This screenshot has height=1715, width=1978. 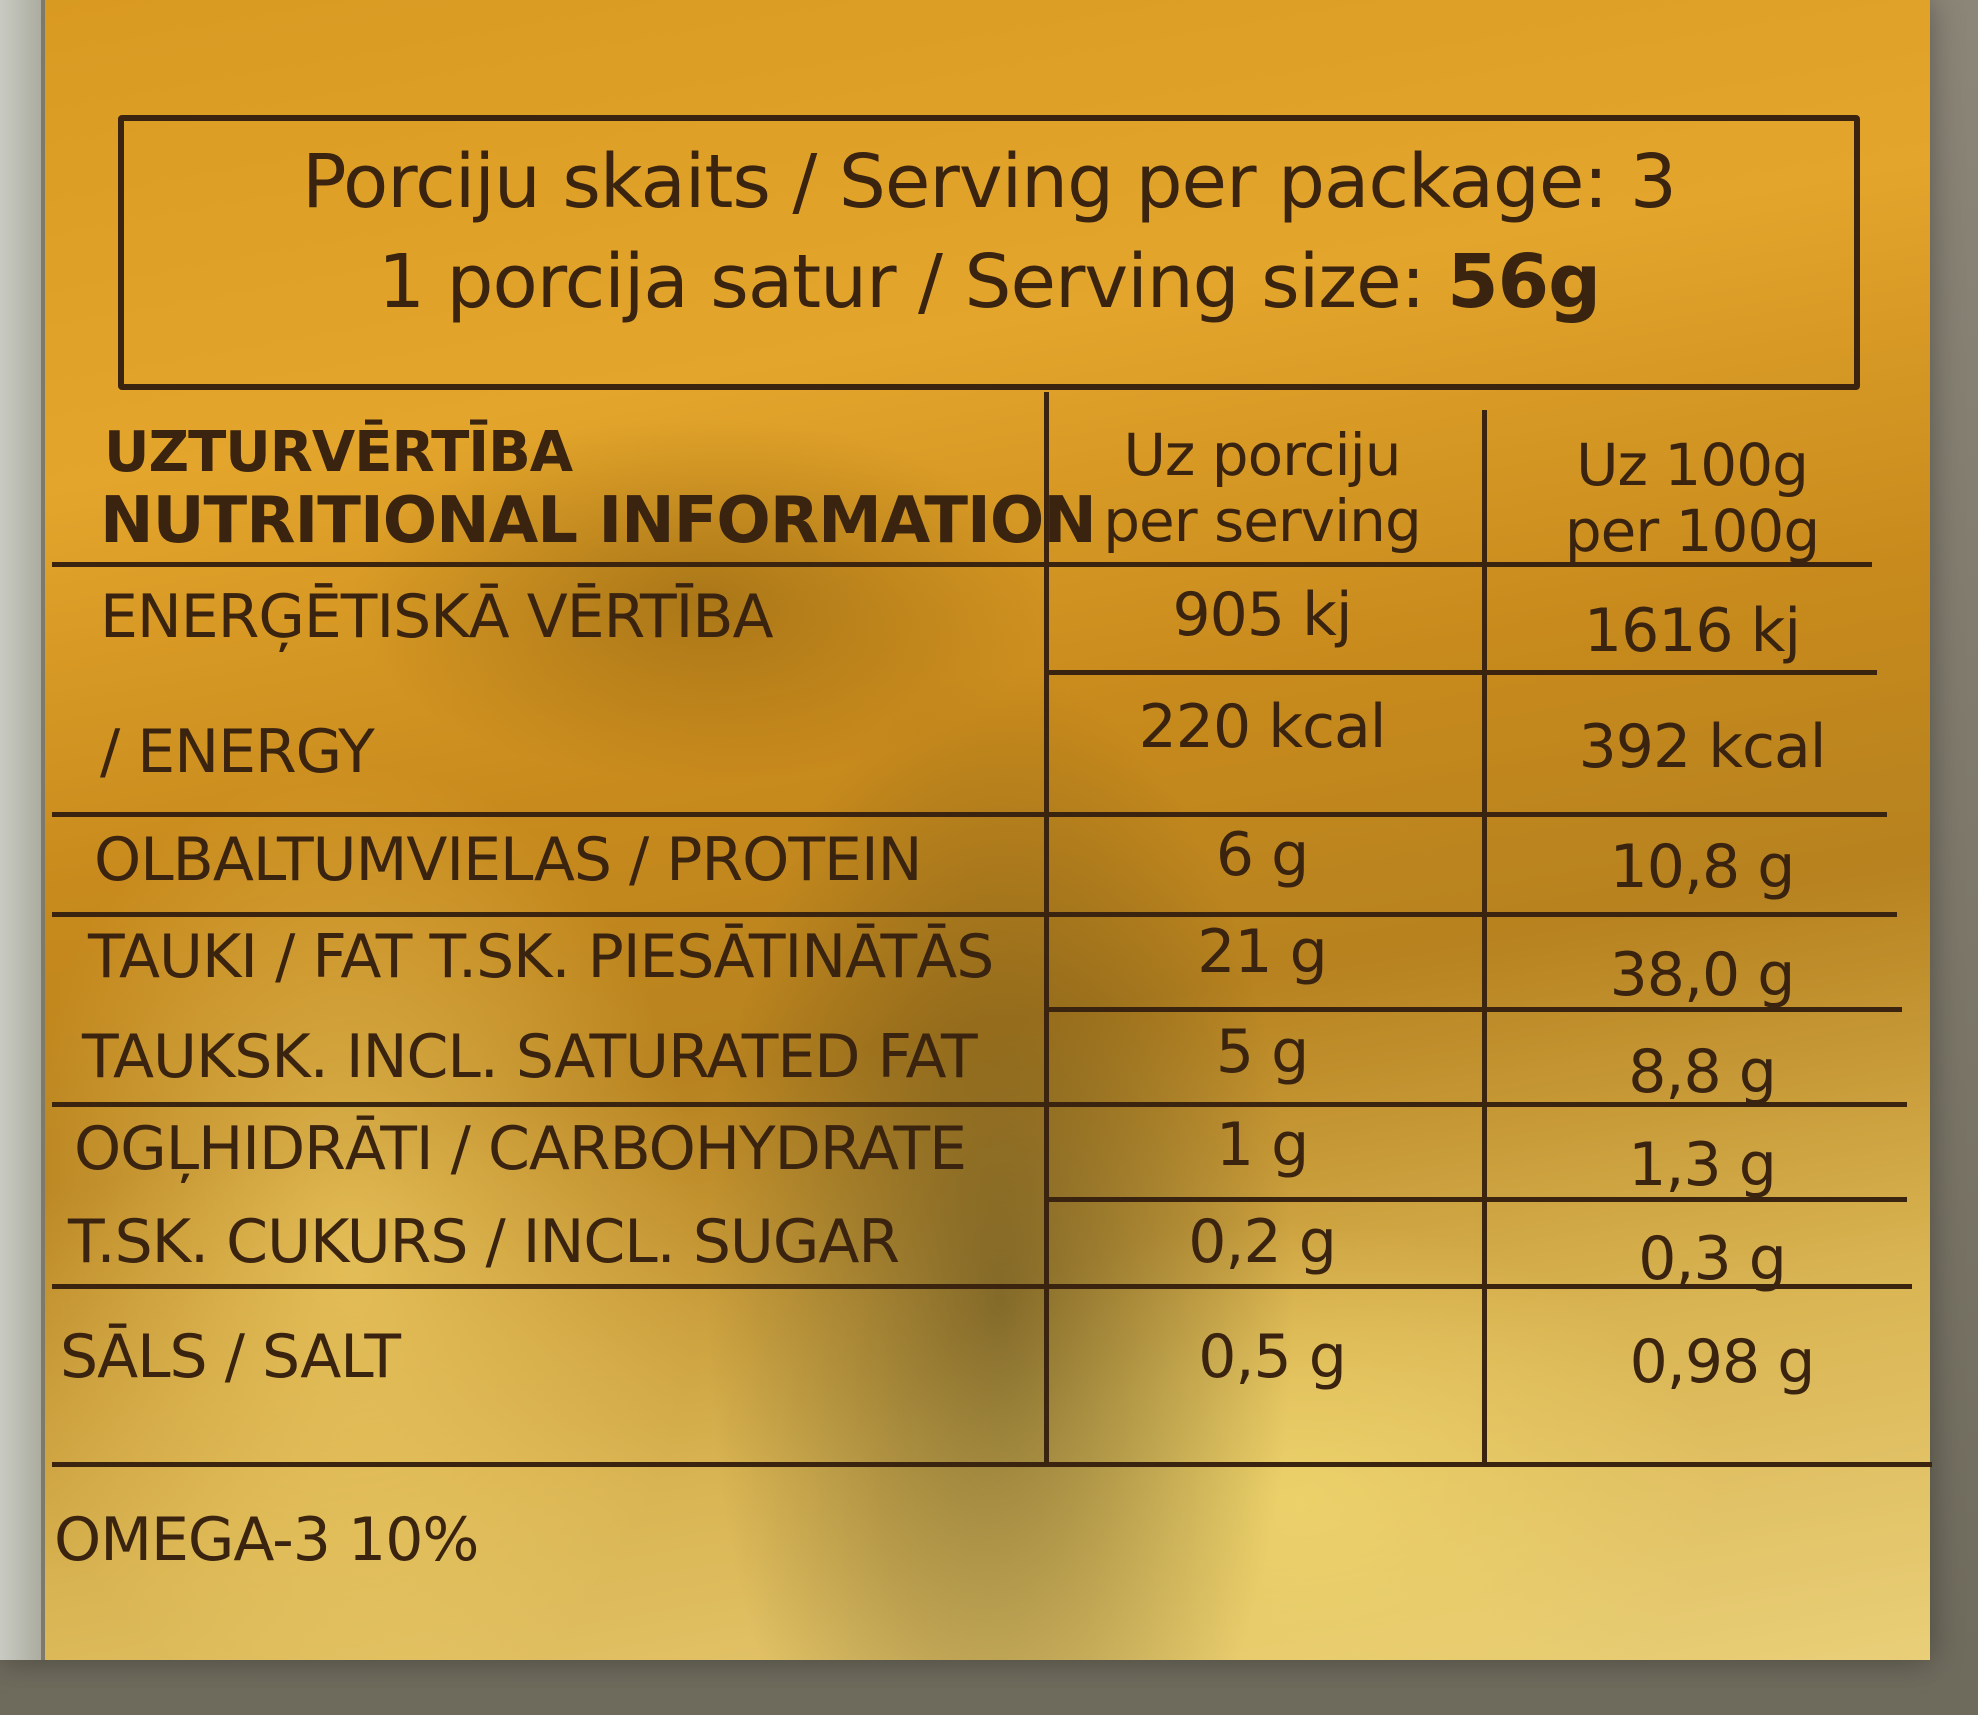 What do you see at coordinates (1262, 952) in the screenshot?
I see `fat-per-serving: 21 g` at bounding box center [1262, 952].